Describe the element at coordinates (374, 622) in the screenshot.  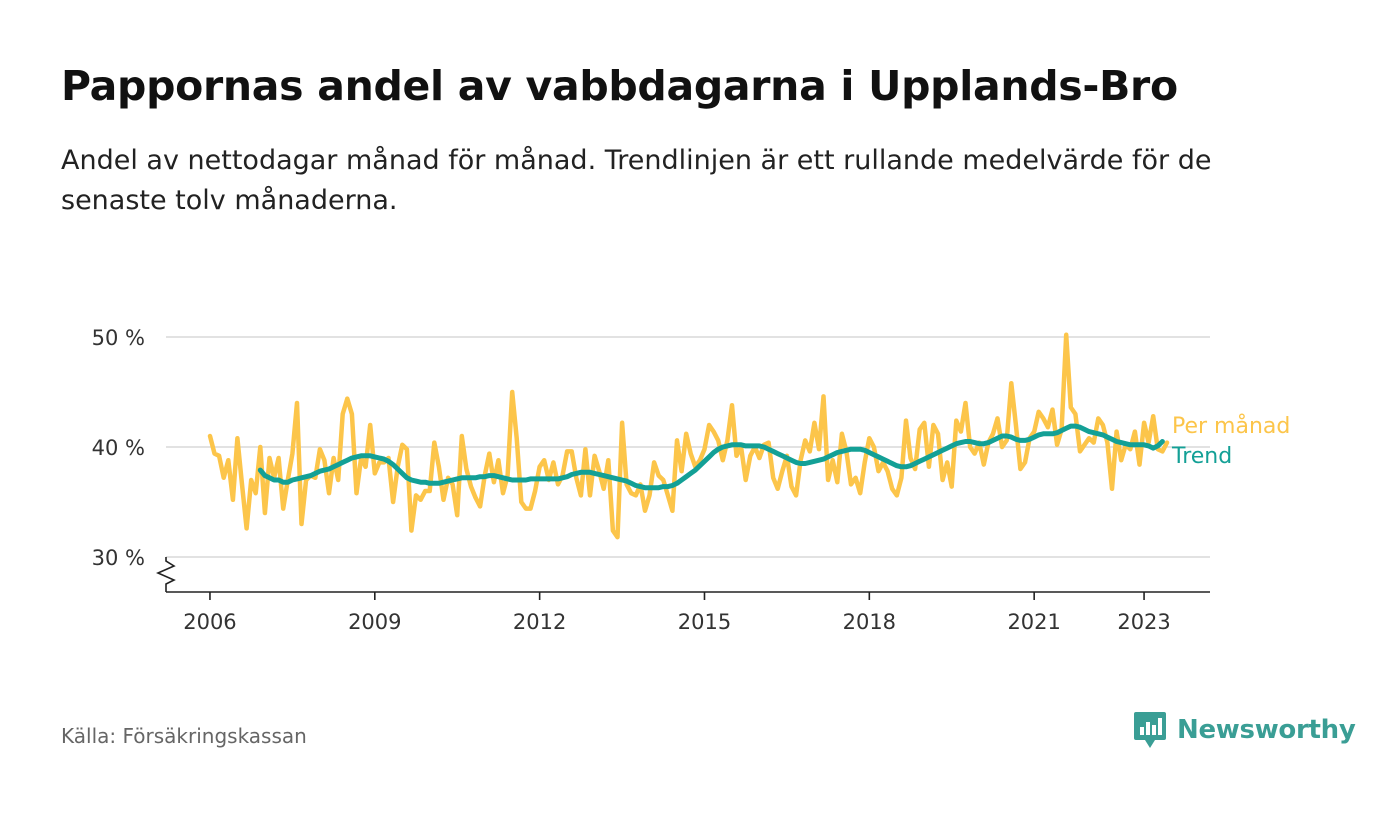
I see `x-tick-label: 2009` at that location.